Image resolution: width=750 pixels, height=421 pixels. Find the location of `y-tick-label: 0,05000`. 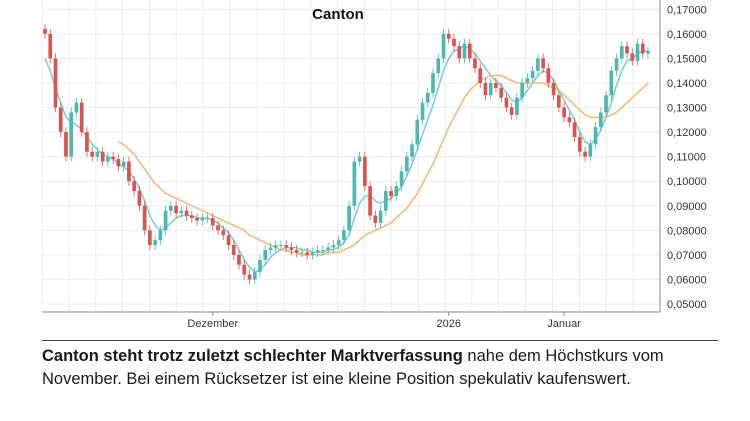

y-tick-label: 0,05000 is located at coordinates (687, 305).